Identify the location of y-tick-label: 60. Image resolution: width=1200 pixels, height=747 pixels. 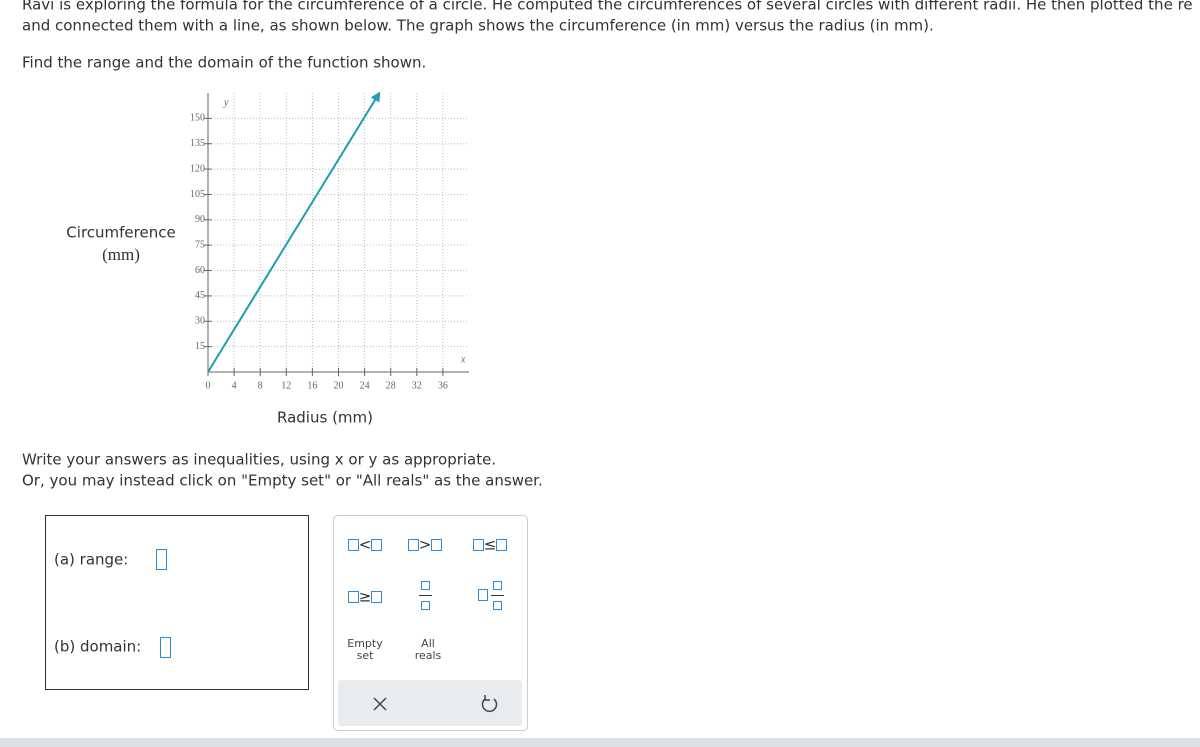
(200, 270).